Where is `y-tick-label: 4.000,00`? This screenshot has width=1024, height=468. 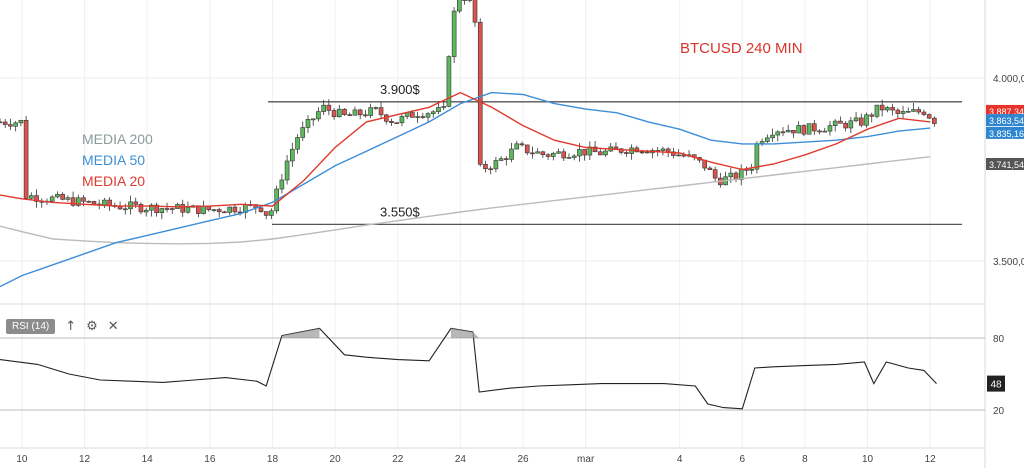 y-tick-label: 4.000,00 is located at coordinates (1008, 79).